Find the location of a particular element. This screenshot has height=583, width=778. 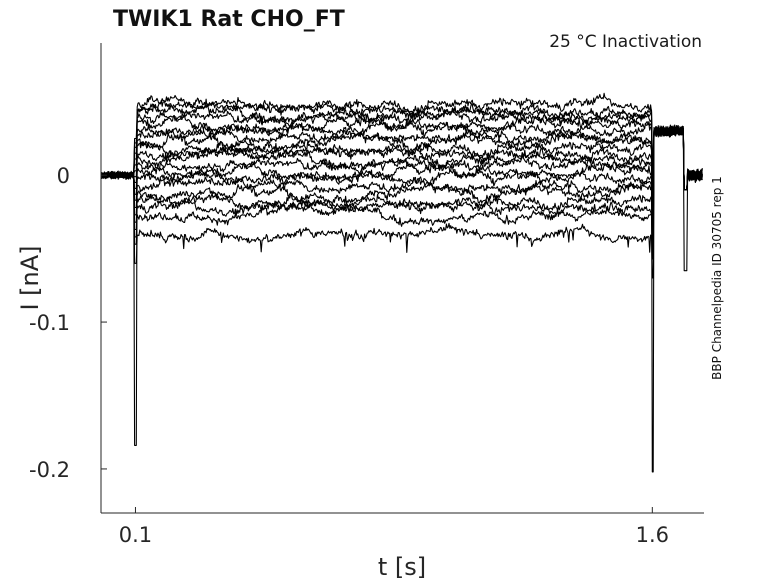

x-ticks: 0.1 1.6 is located at coordinates (394, 527).